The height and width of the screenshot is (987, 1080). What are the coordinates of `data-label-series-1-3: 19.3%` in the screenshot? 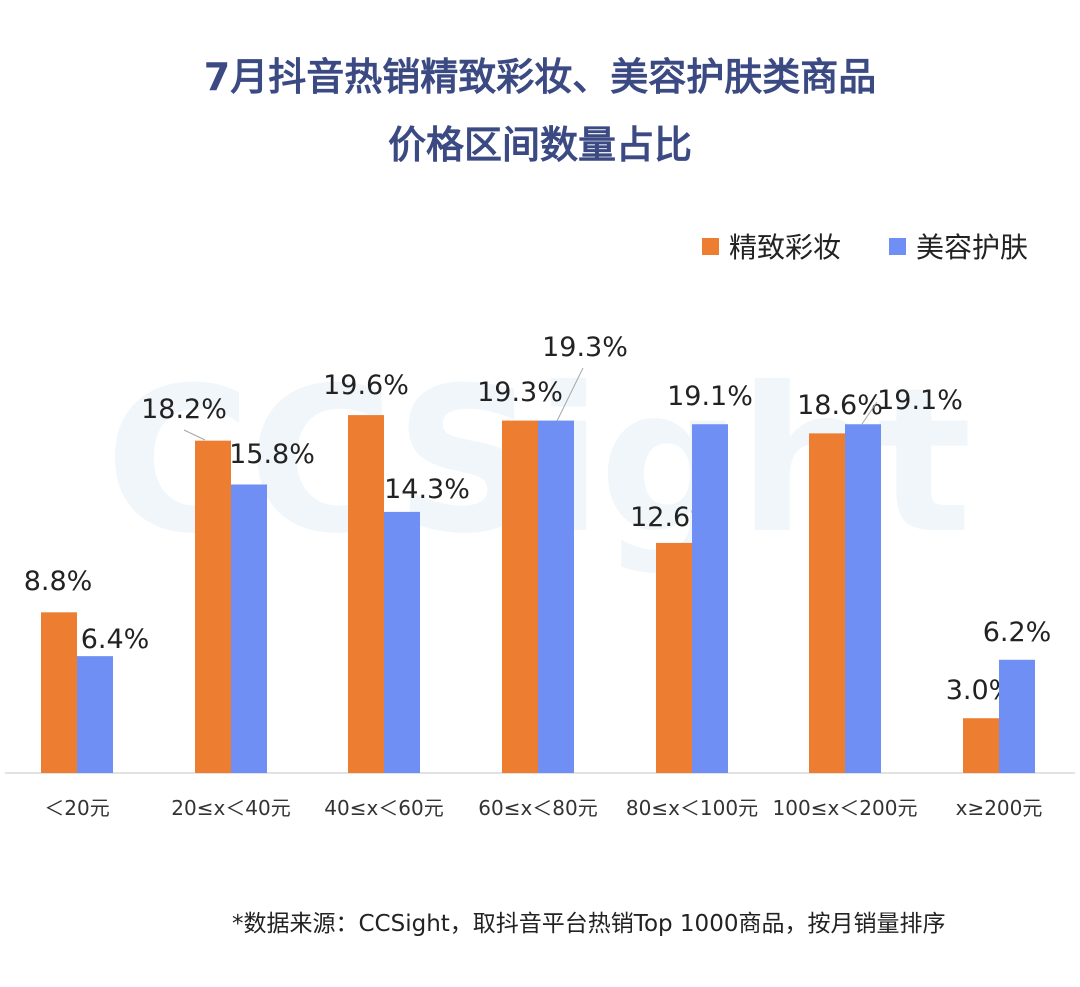 It's located at (520, 392).